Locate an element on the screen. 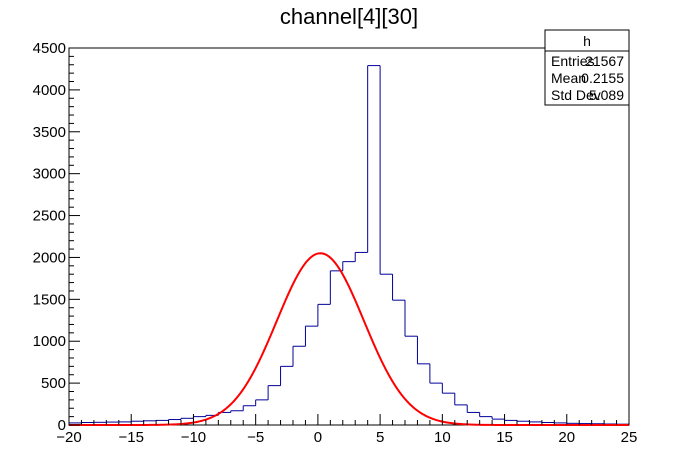 Image resolution: width=698 pixels, height=473 pixels. y-tick-label: 1500 is located at coordinates (49, 299).